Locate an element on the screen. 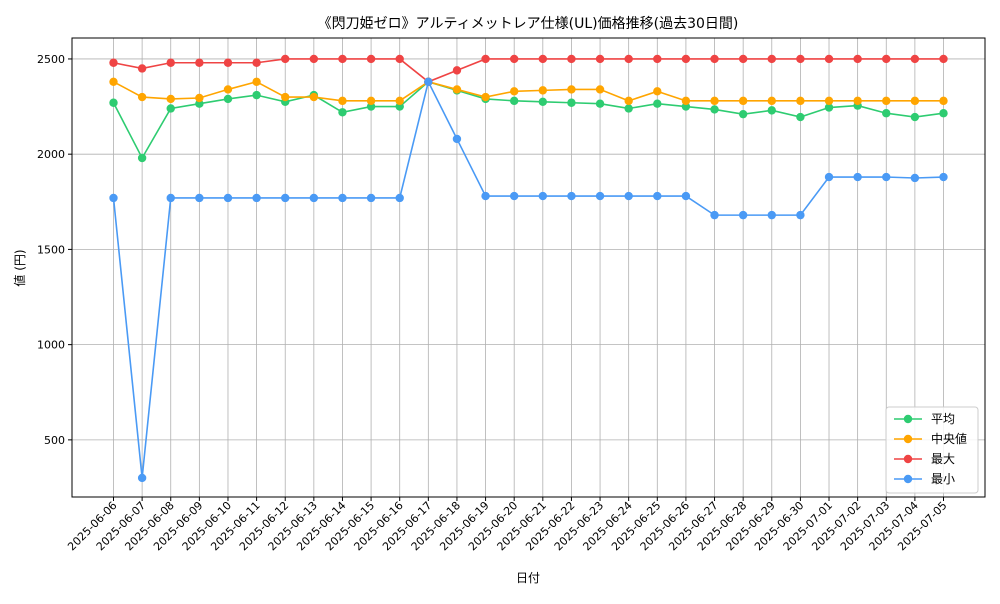 This screenshot has height=604, width=1000. y-axis-label: 値 (円) is located at coordinates (19, 267).